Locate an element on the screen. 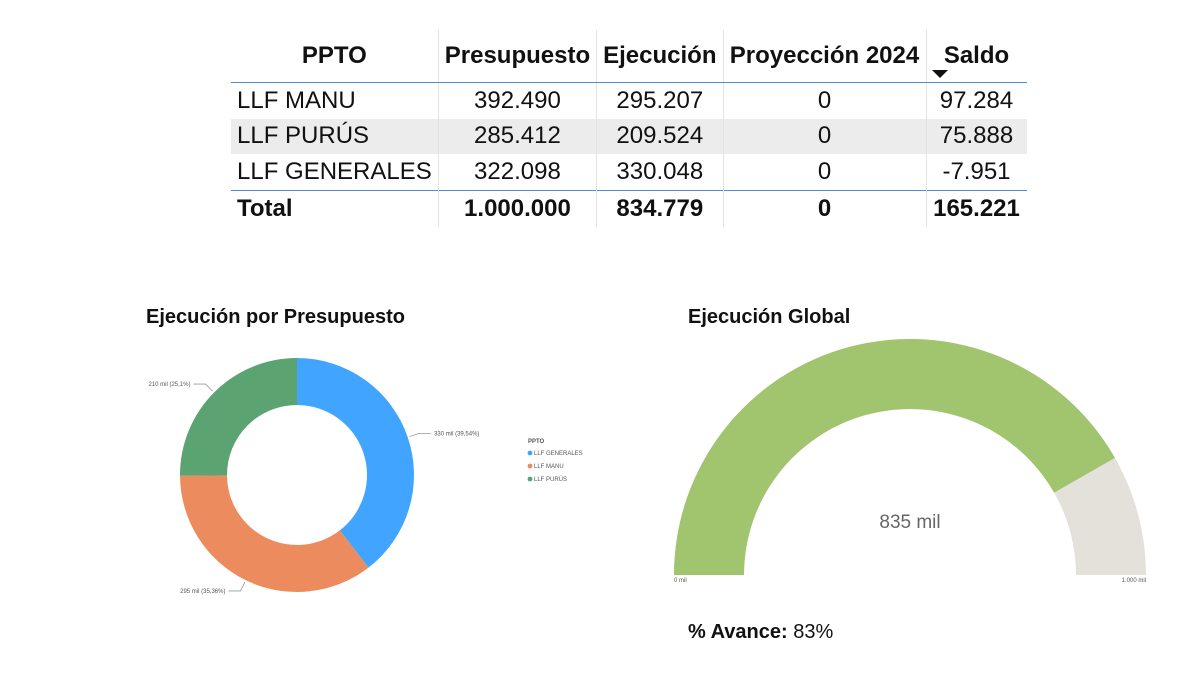  avance-summary: % Avance: 83% is located at coordinates (760, 632).